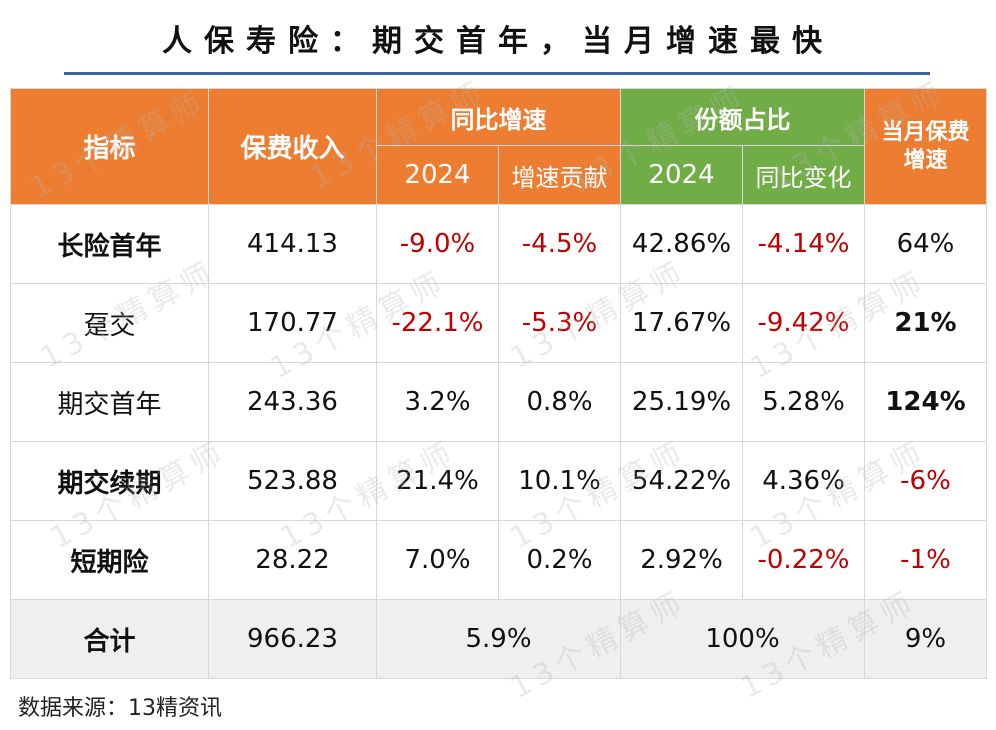 This screenshot has width=996, height=730. Describe the element at coordinates (120, 708) in the screenshot. I see `data-source-note: 数据来源：13精资讯` at that location.